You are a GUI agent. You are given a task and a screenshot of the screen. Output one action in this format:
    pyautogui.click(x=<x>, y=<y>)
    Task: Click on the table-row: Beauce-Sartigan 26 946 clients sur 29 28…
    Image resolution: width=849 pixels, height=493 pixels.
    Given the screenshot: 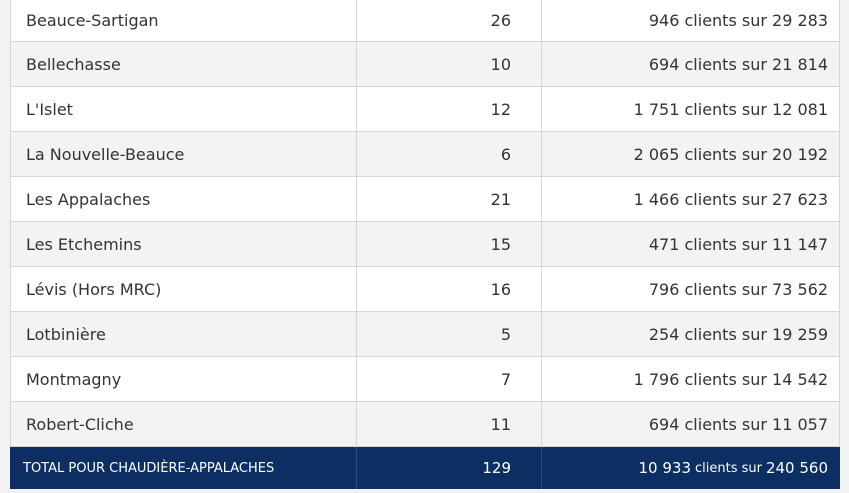 What is the action you would take?
    pyautogui.click(x=425, y=21)
    